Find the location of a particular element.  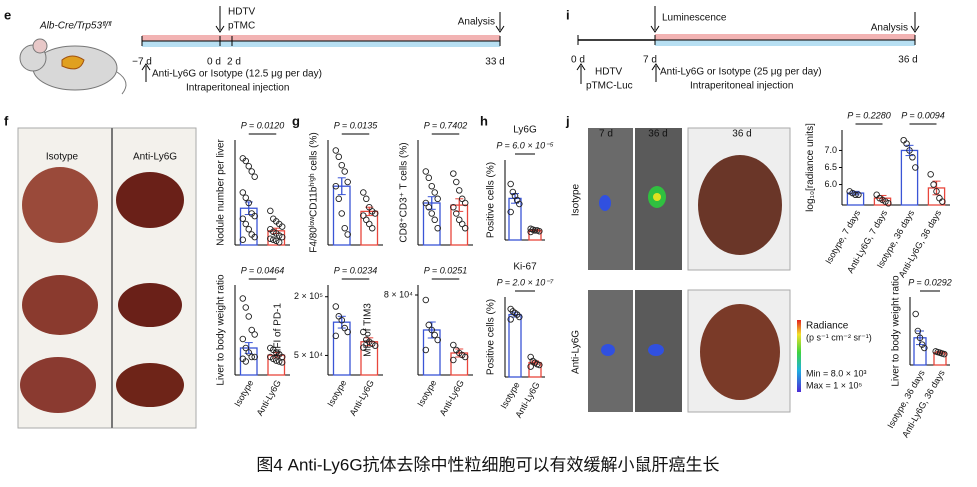

p-value: P = 0.0464 is located at coordinates (262, 270).